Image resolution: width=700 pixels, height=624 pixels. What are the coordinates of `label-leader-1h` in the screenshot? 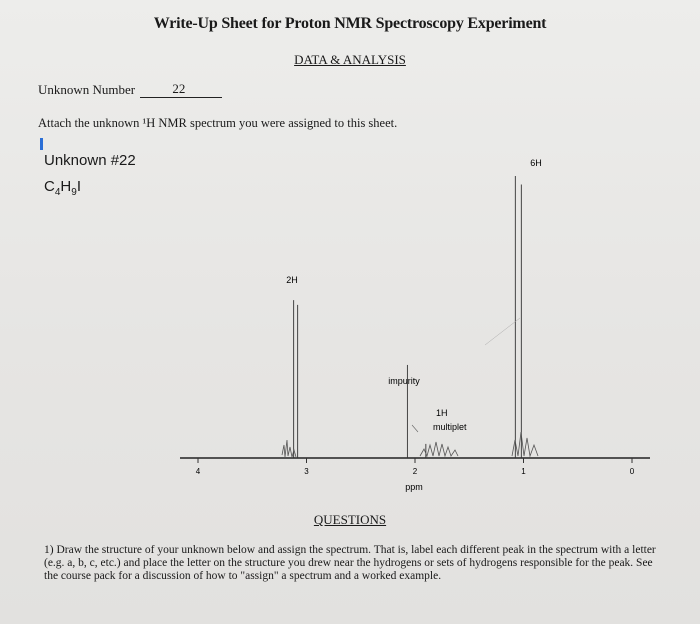 It's located at (415, 428).